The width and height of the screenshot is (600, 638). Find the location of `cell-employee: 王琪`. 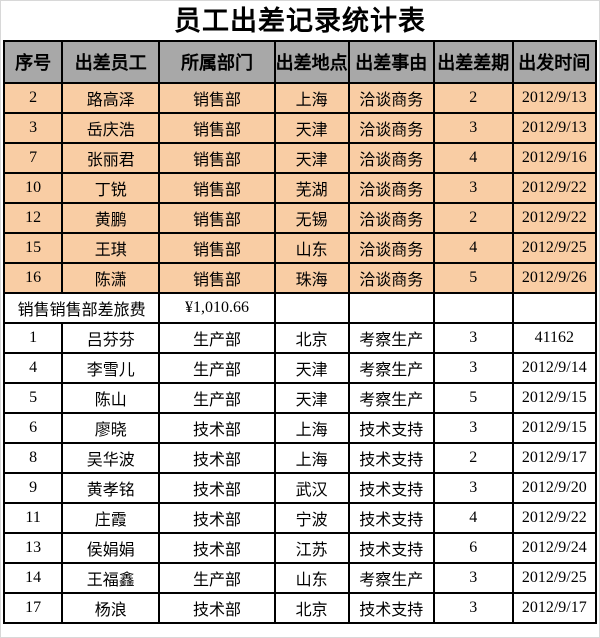

cell-employee: 王琪 is located at coordinates (111, 248).